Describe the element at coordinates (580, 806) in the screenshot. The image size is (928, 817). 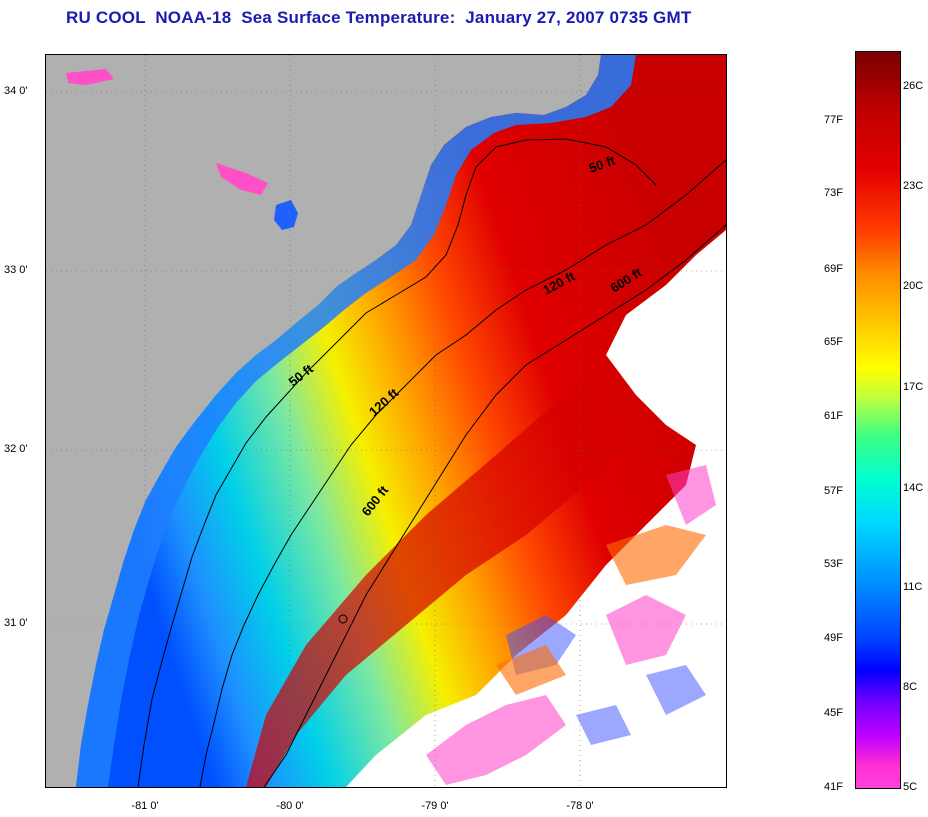
I see `lon-label-78: -78 0'` at that location.